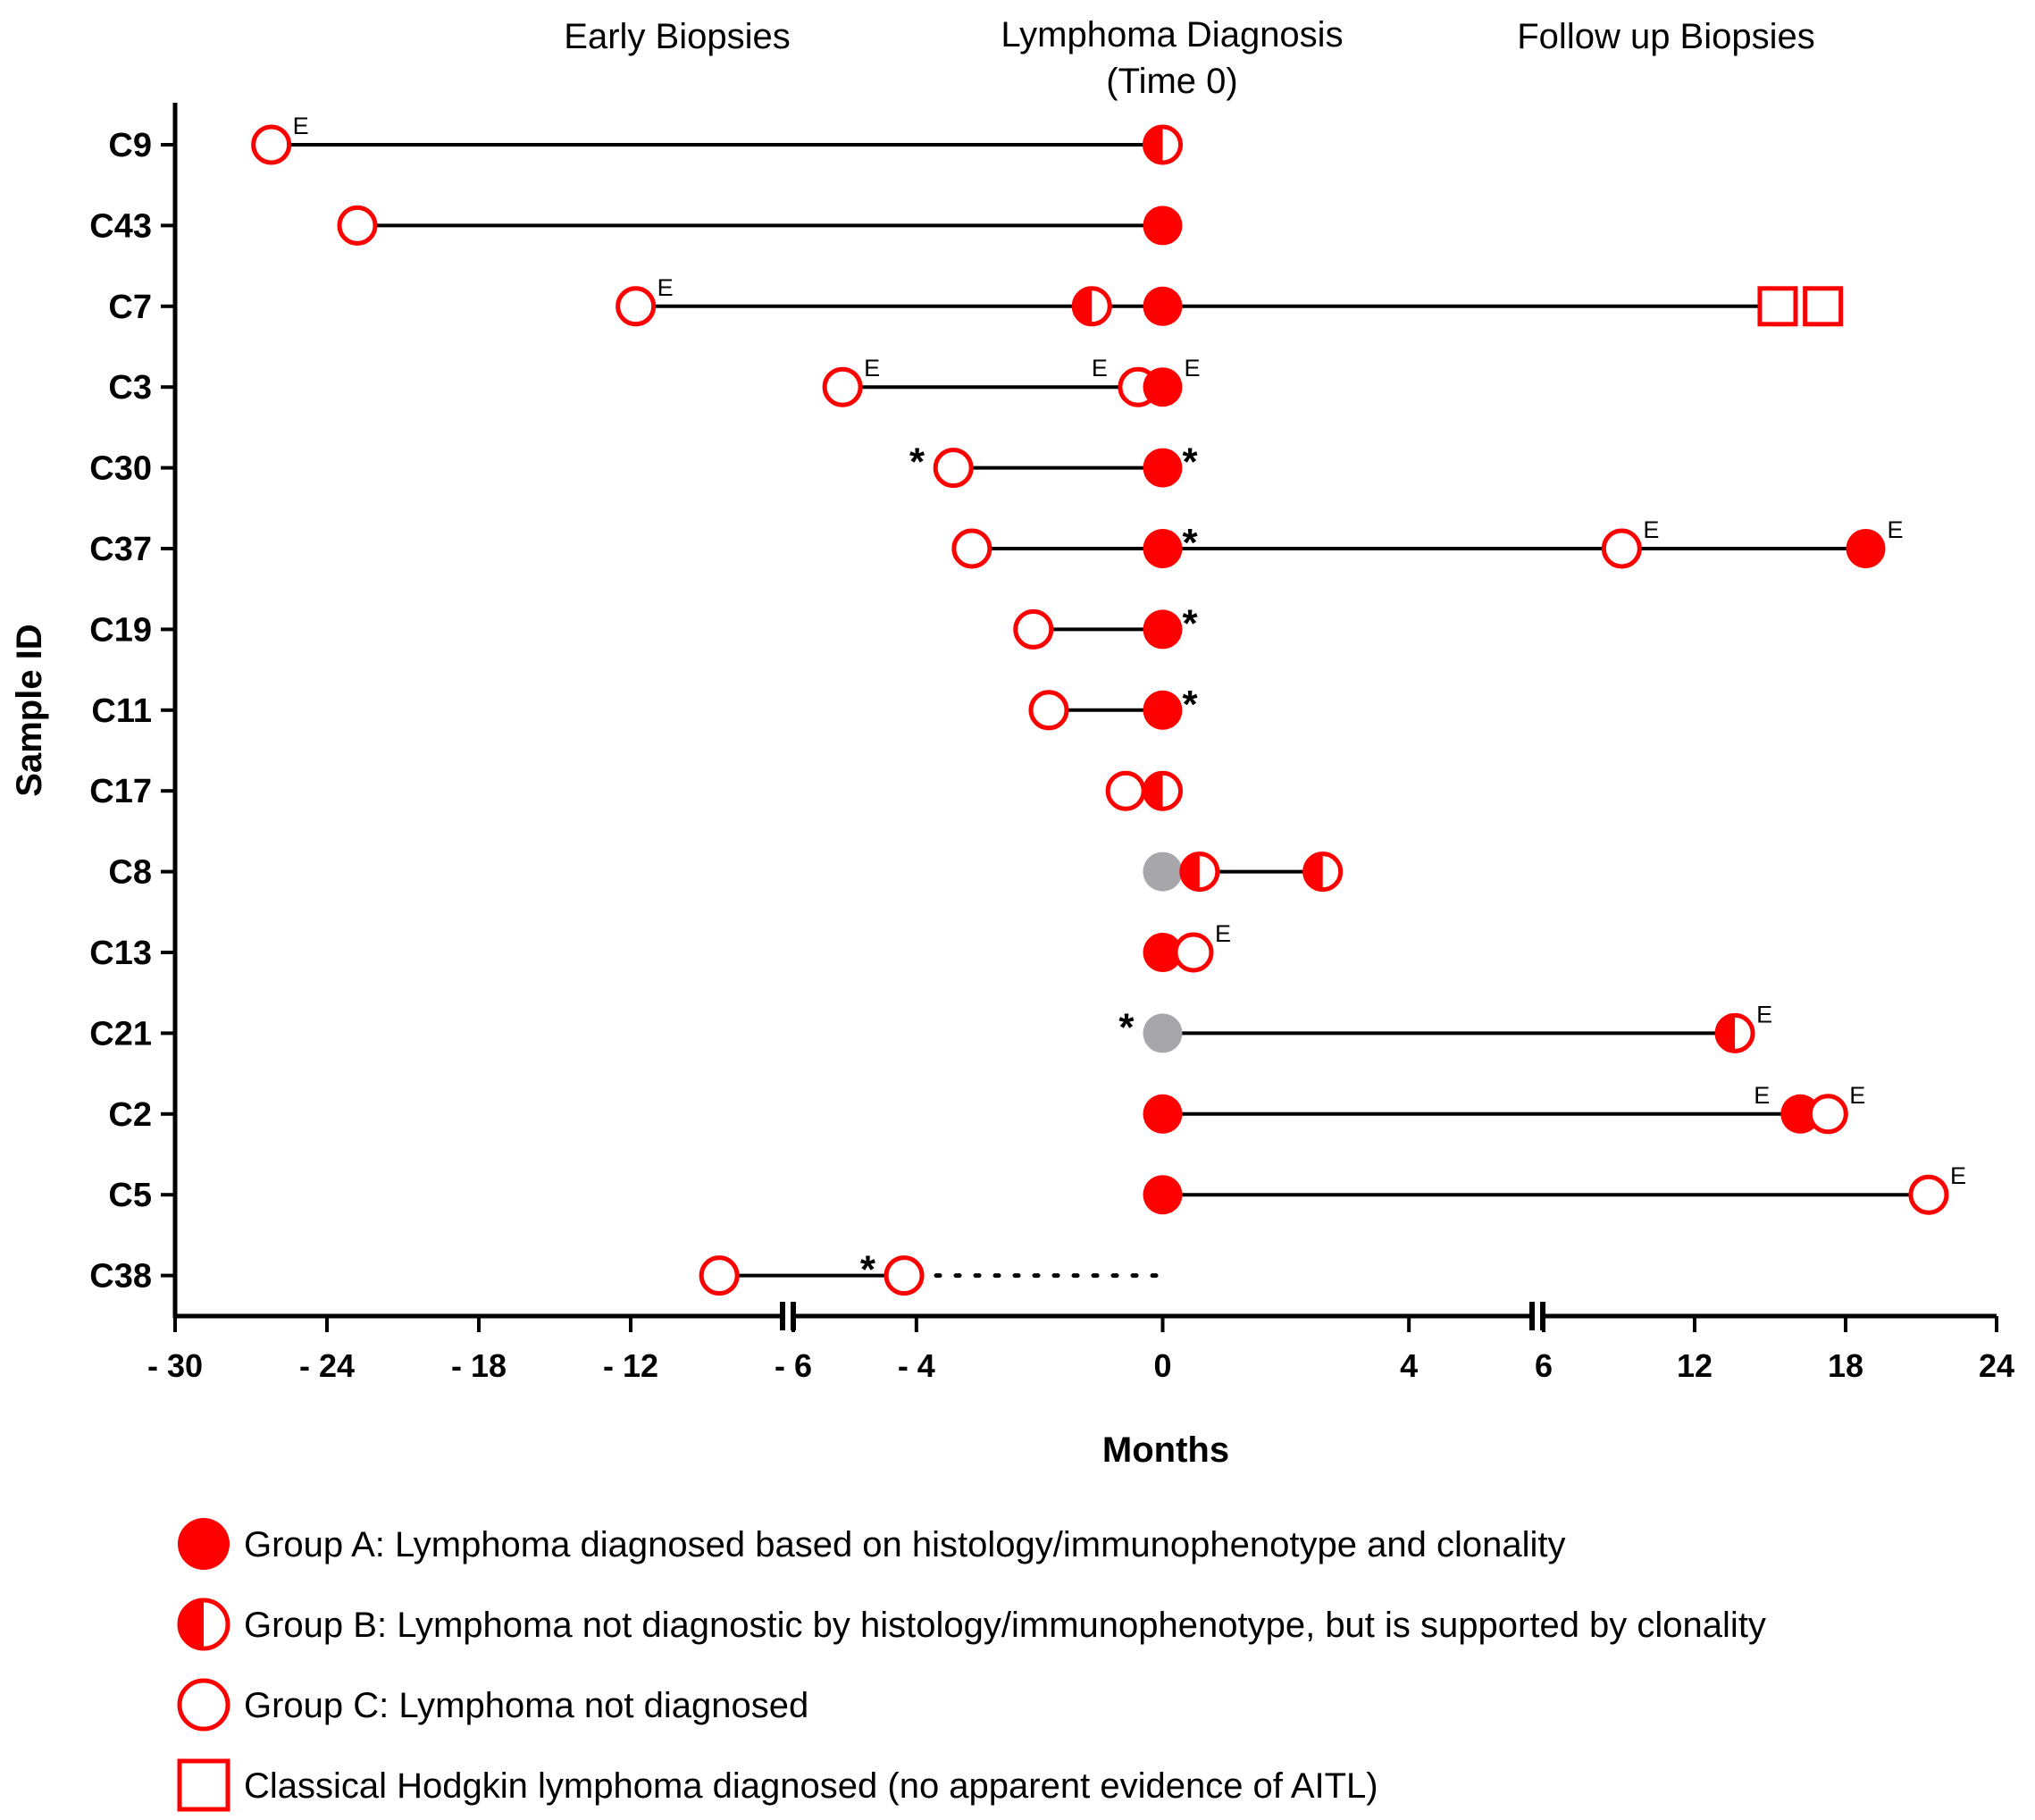 This screenshot has width=2035, height=1820. Describe the element at coordinates (1845, 1365) in the screenshot. I see `x-tick-label: 18` at that location.